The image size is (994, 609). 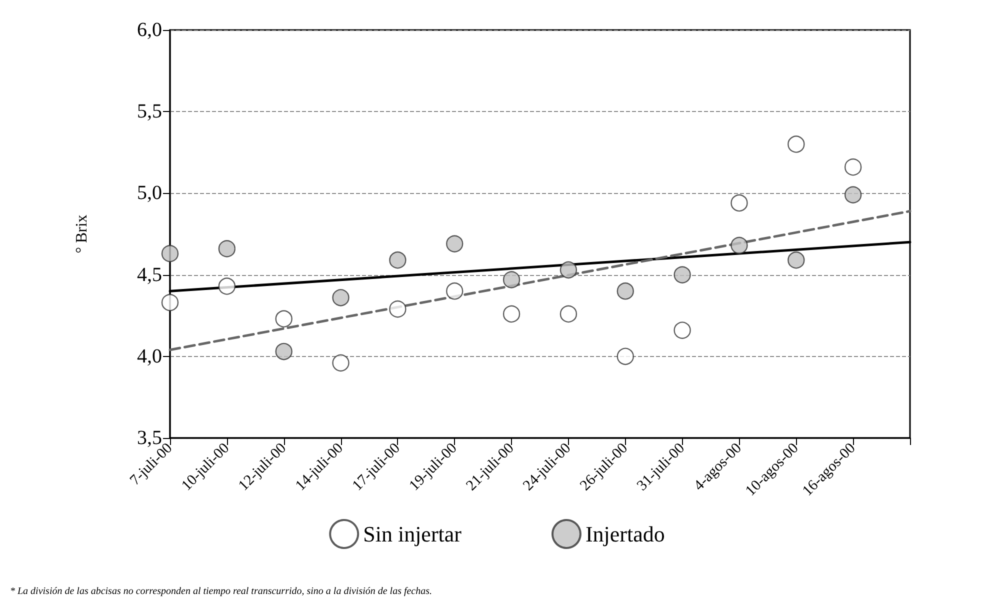 What do you see at coordinates (149, 275) in the screenshot?
I see `y-tick-label: 4,5` at bounding box center [149, 275].